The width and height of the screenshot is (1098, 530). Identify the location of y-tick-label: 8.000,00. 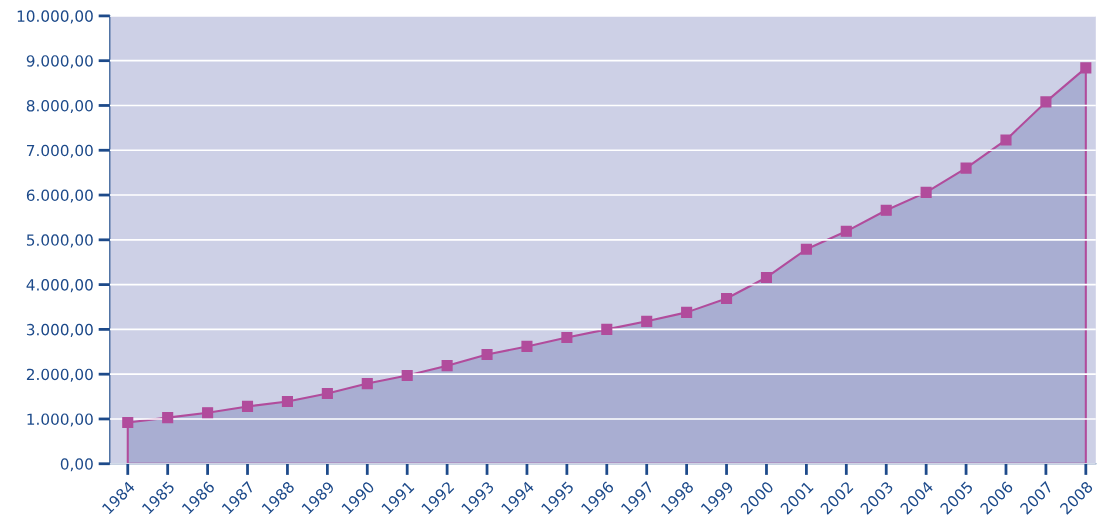
(59, 106).